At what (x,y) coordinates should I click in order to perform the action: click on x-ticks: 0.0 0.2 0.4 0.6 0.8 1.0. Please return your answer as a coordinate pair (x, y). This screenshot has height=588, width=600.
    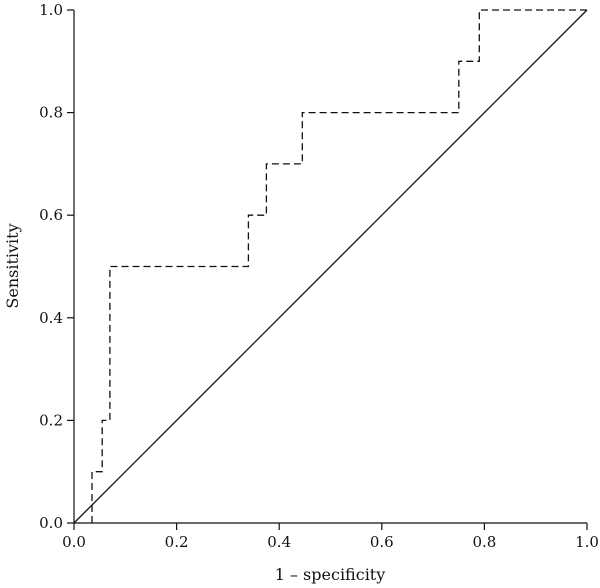
    Looking at the image, I should click on (330, 537).